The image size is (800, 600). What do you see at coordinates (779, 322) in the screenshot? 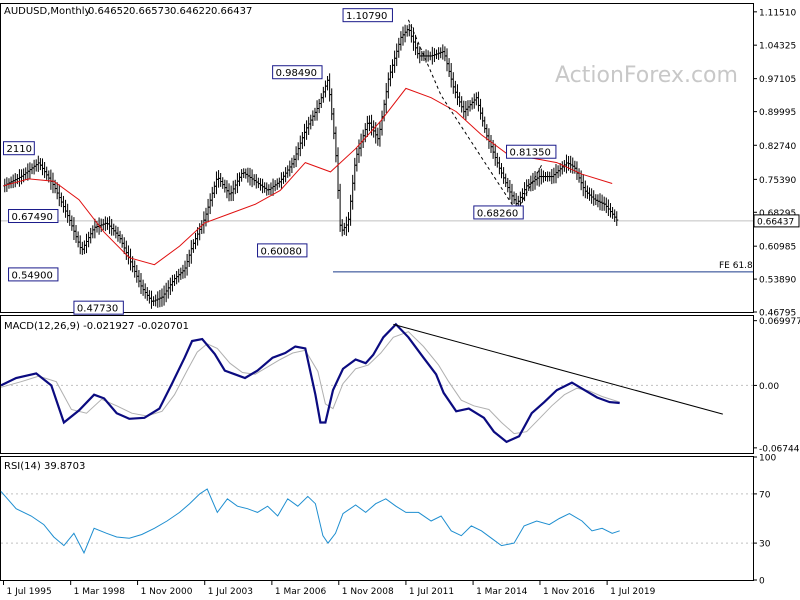
I see `macd-axis-tick-label: 0.069977` at bounding box center [779, 322].